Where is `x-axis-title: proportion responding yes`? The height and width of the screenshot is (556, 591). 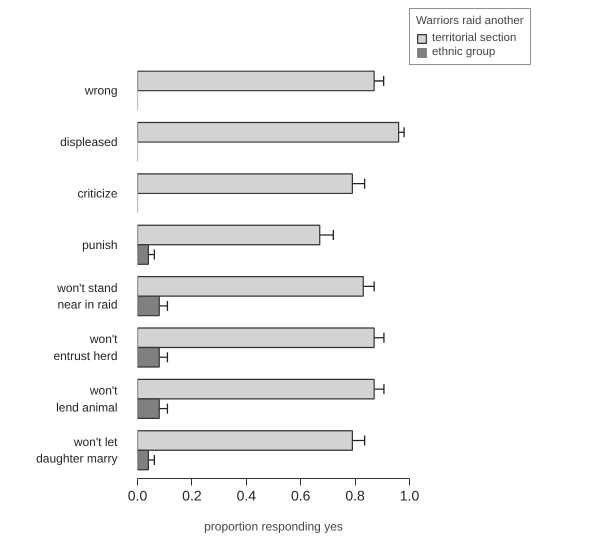 x-axis-title: proportion responding yes is located at coordinates (273, 527).